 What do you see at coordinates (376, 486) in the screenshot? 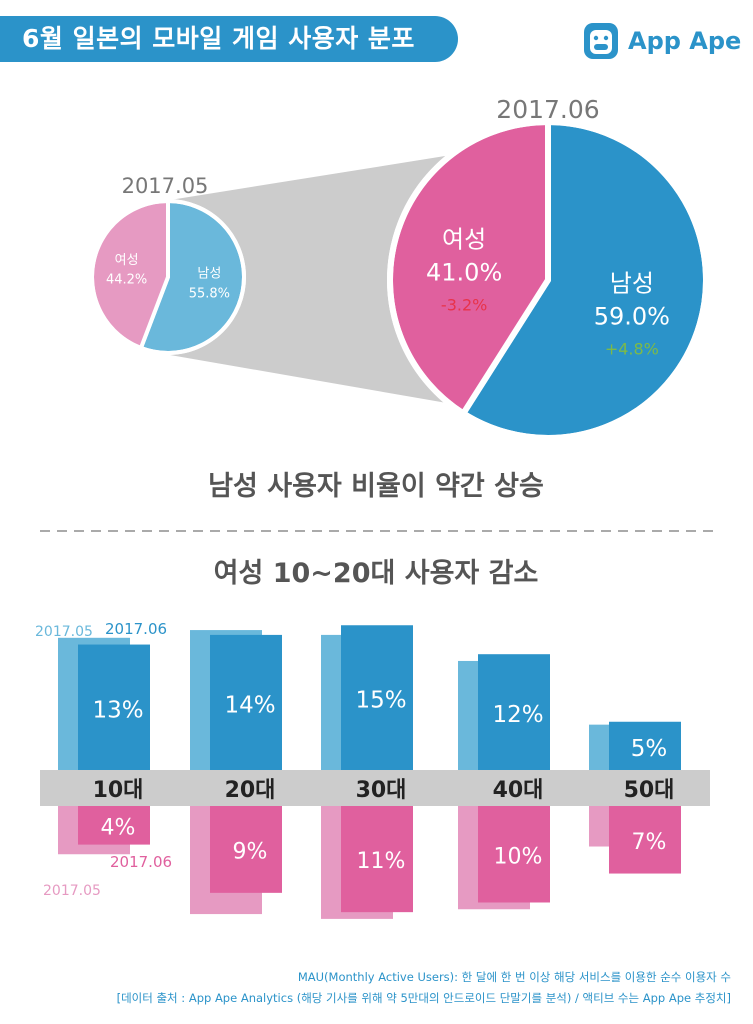
I see `pie-headline: 남성 사용자 비율이 약간 상승` at bounding box center [376, 486].